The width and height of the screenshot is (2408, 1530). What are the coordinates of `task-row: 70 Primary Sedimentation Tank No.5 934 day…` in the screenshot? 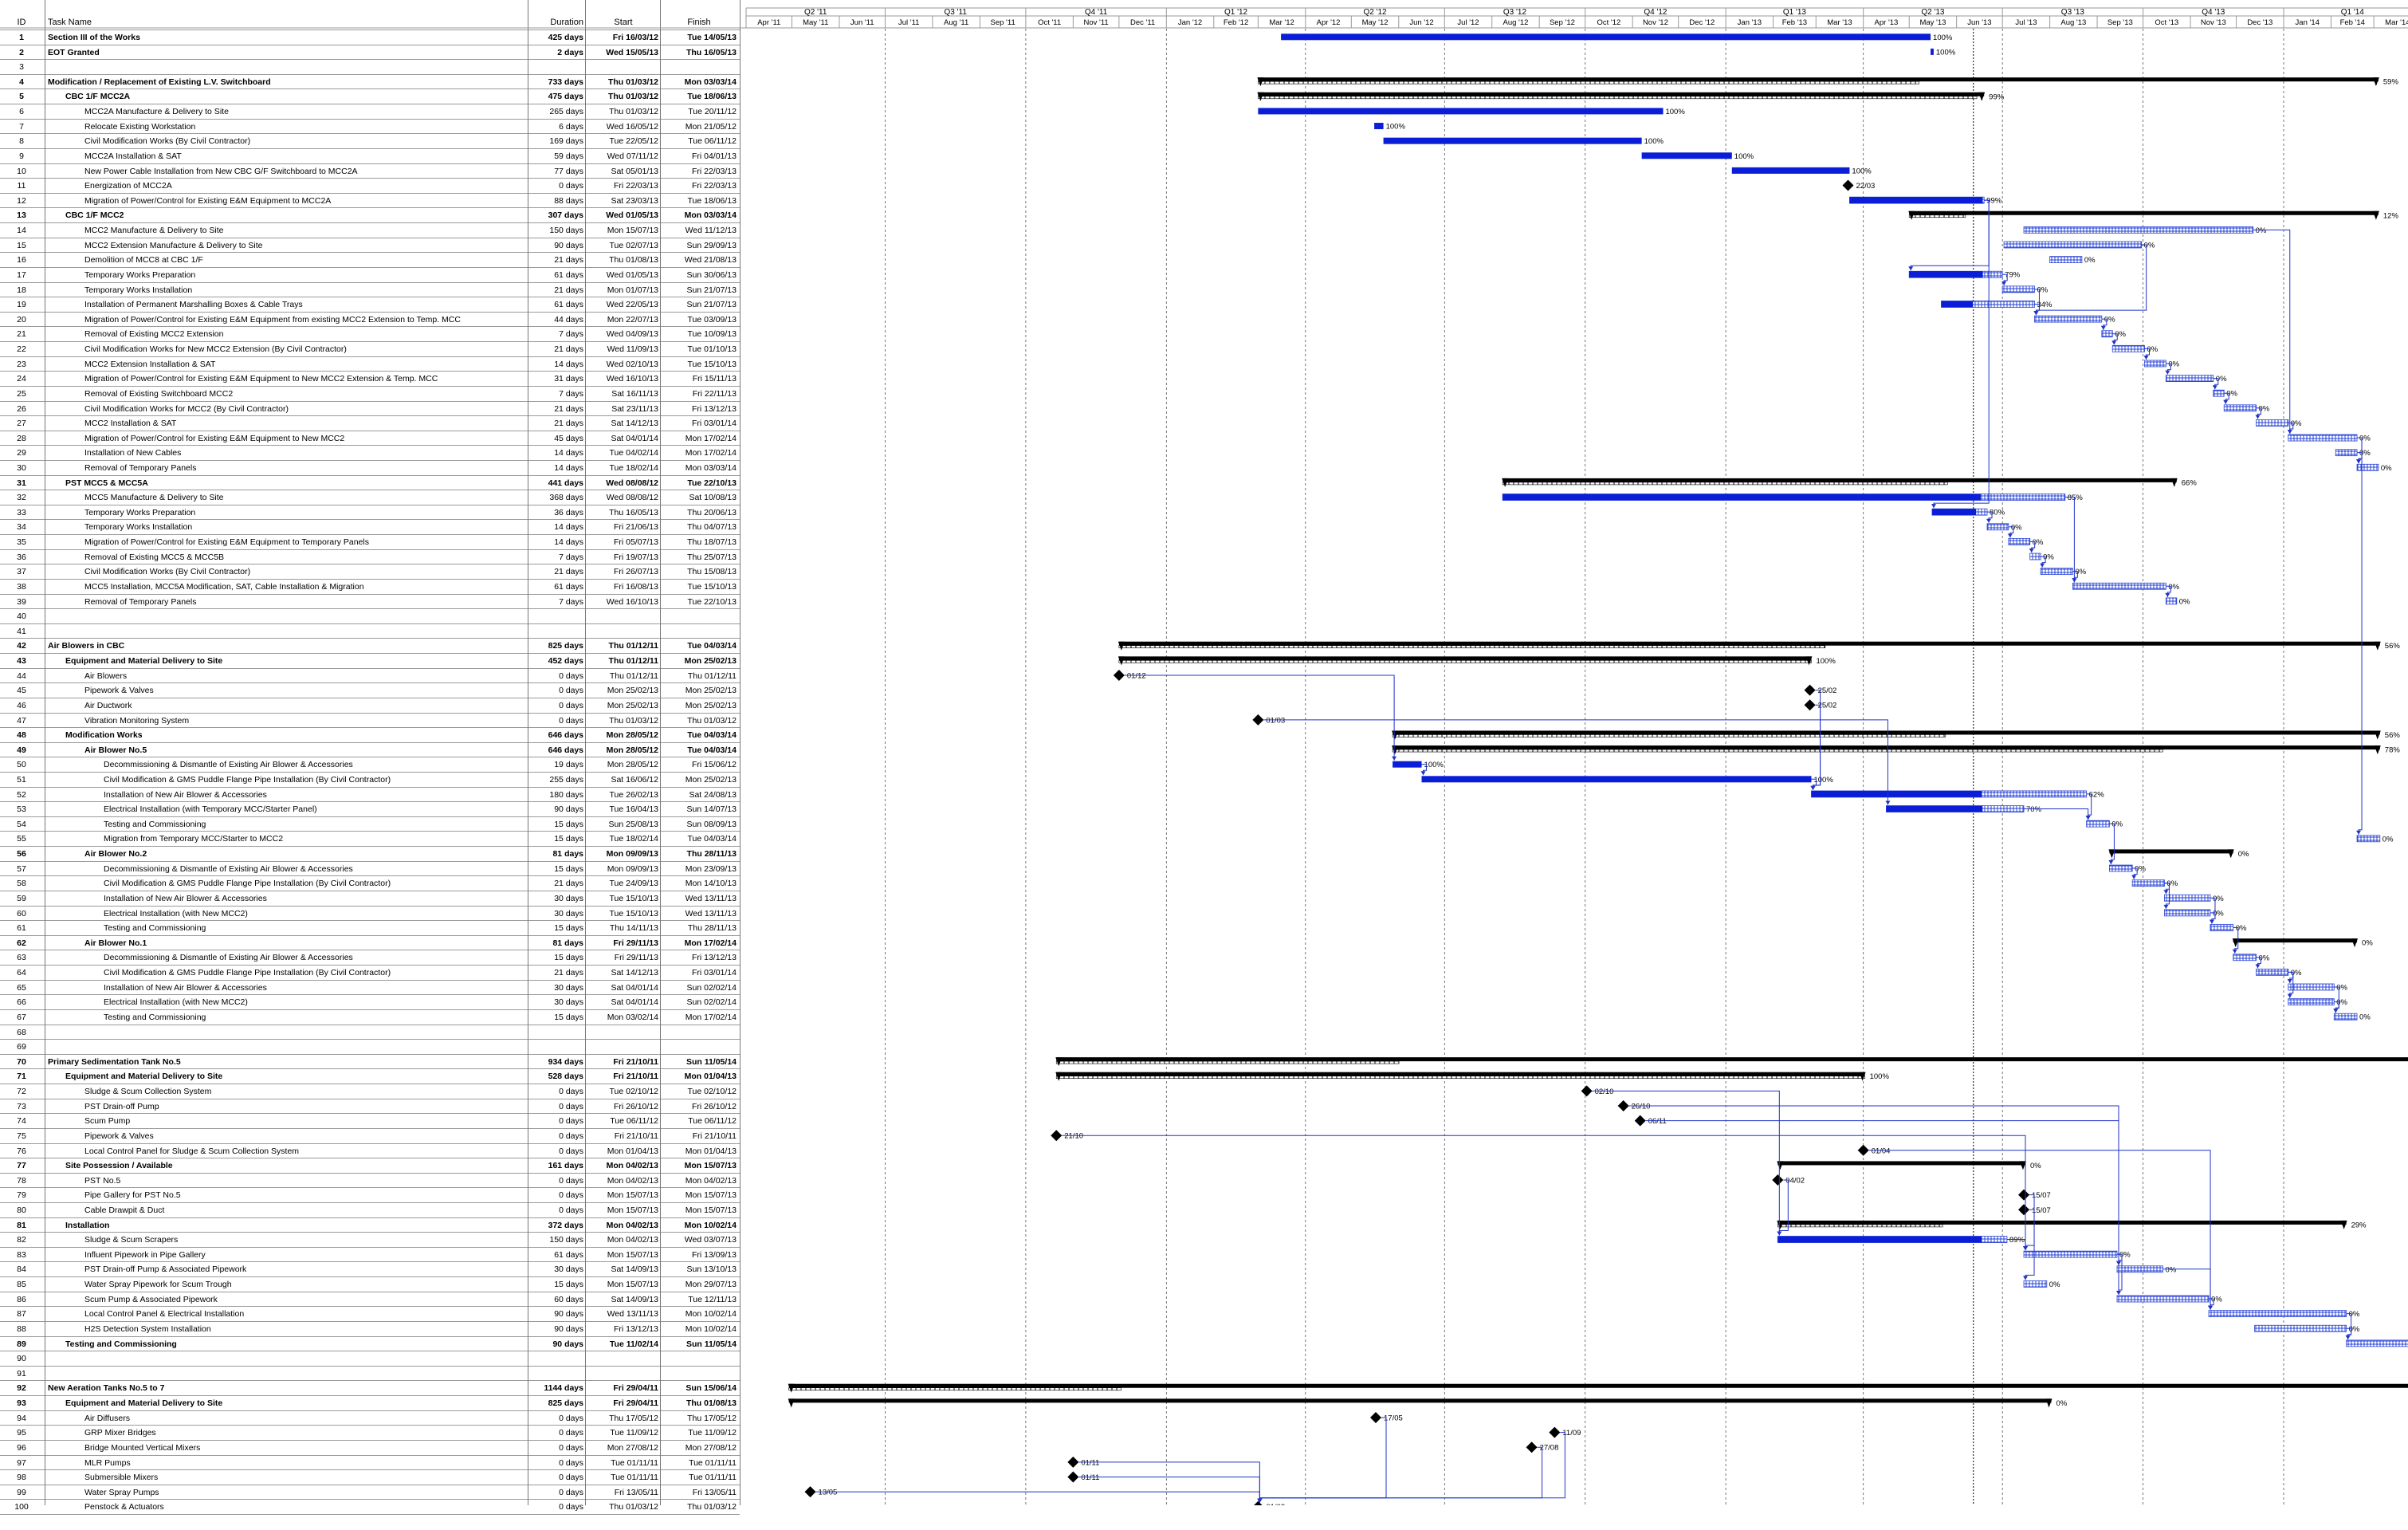 It's located at (370, 1061).